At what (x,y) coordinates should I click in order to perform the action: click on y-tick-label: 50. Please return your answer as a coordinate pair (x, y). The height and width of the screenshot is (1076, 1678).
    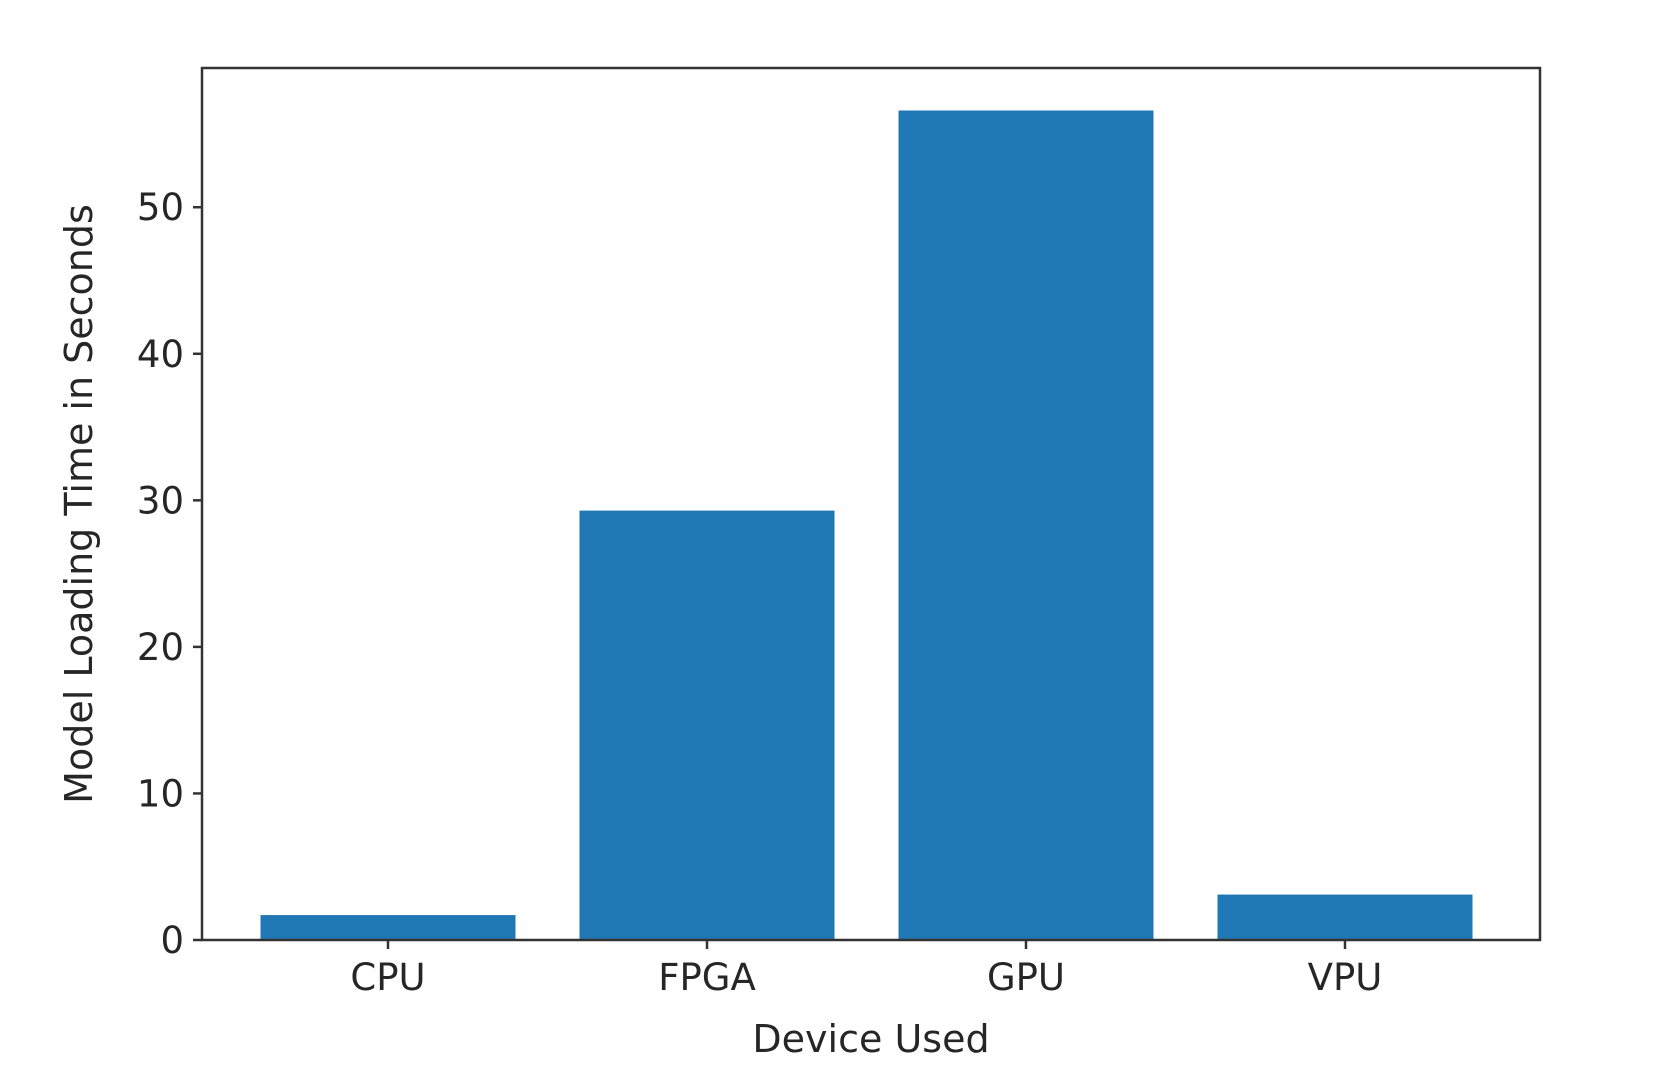
    Looking at the image, I should click on (160, 207).